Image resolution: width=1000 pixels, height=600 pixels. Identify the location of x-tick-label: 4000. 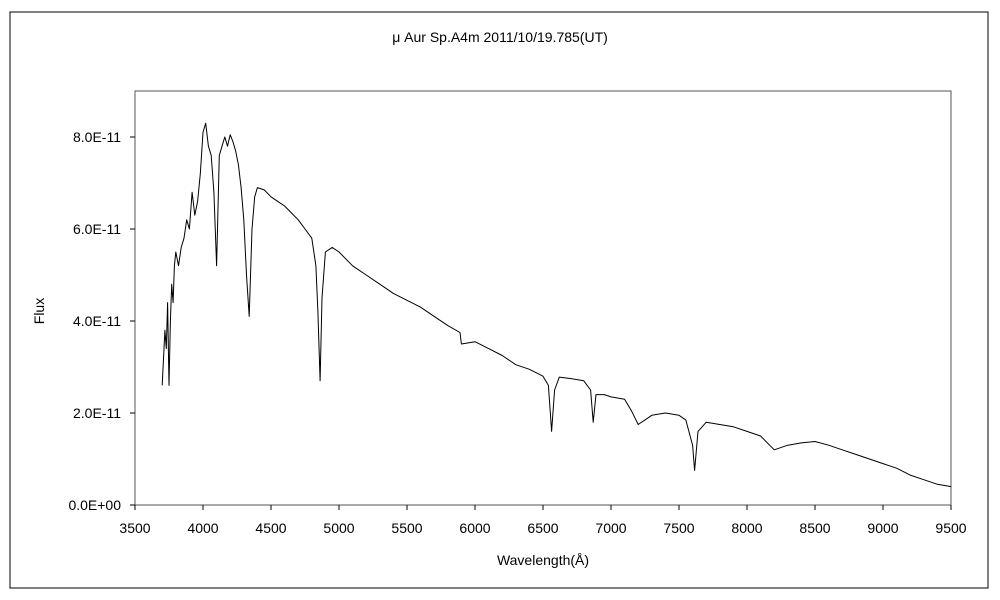
(202, 528).